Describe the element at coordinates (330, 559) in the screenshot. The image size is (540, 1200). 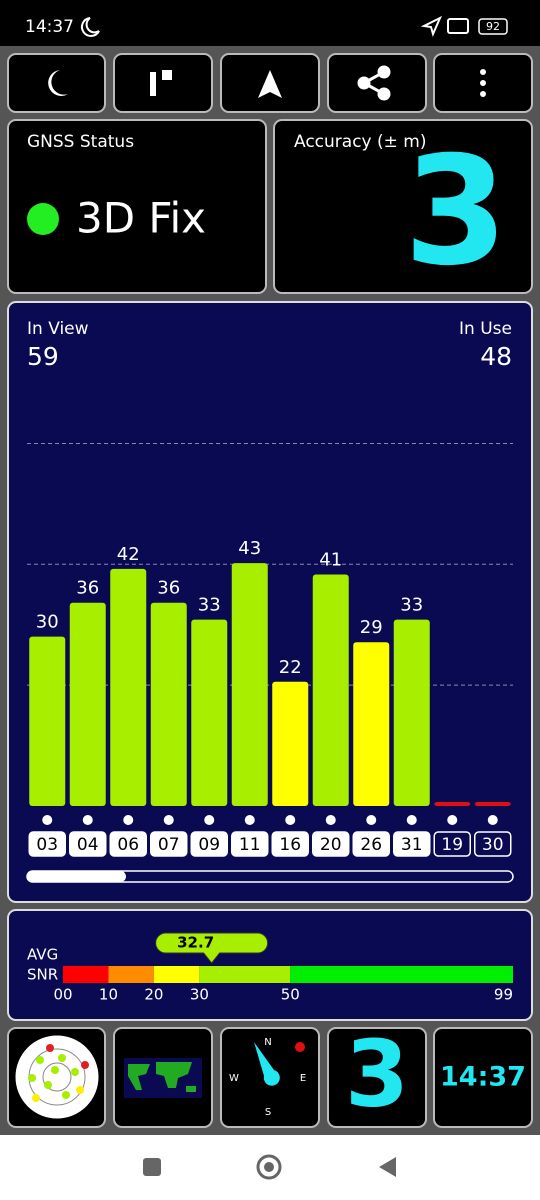
I see `bar-label: 41` at that location.